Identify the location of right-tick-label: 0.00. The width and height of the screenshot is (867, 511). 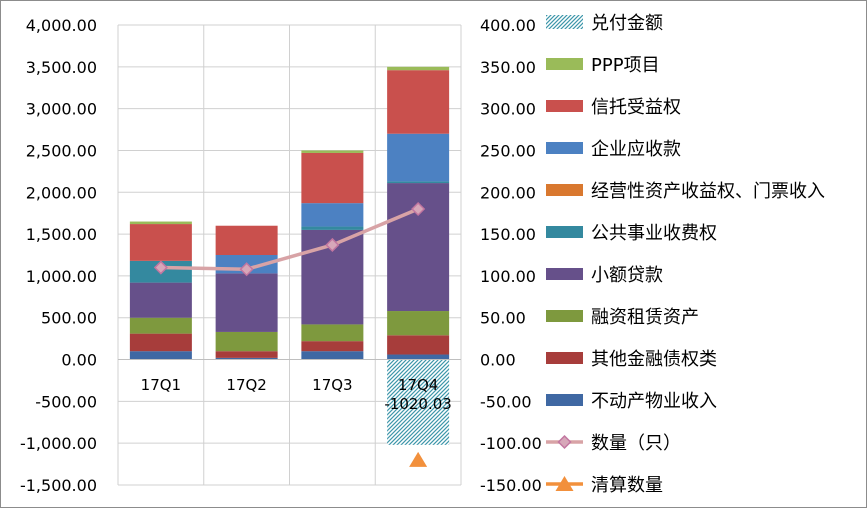
(498, 360).